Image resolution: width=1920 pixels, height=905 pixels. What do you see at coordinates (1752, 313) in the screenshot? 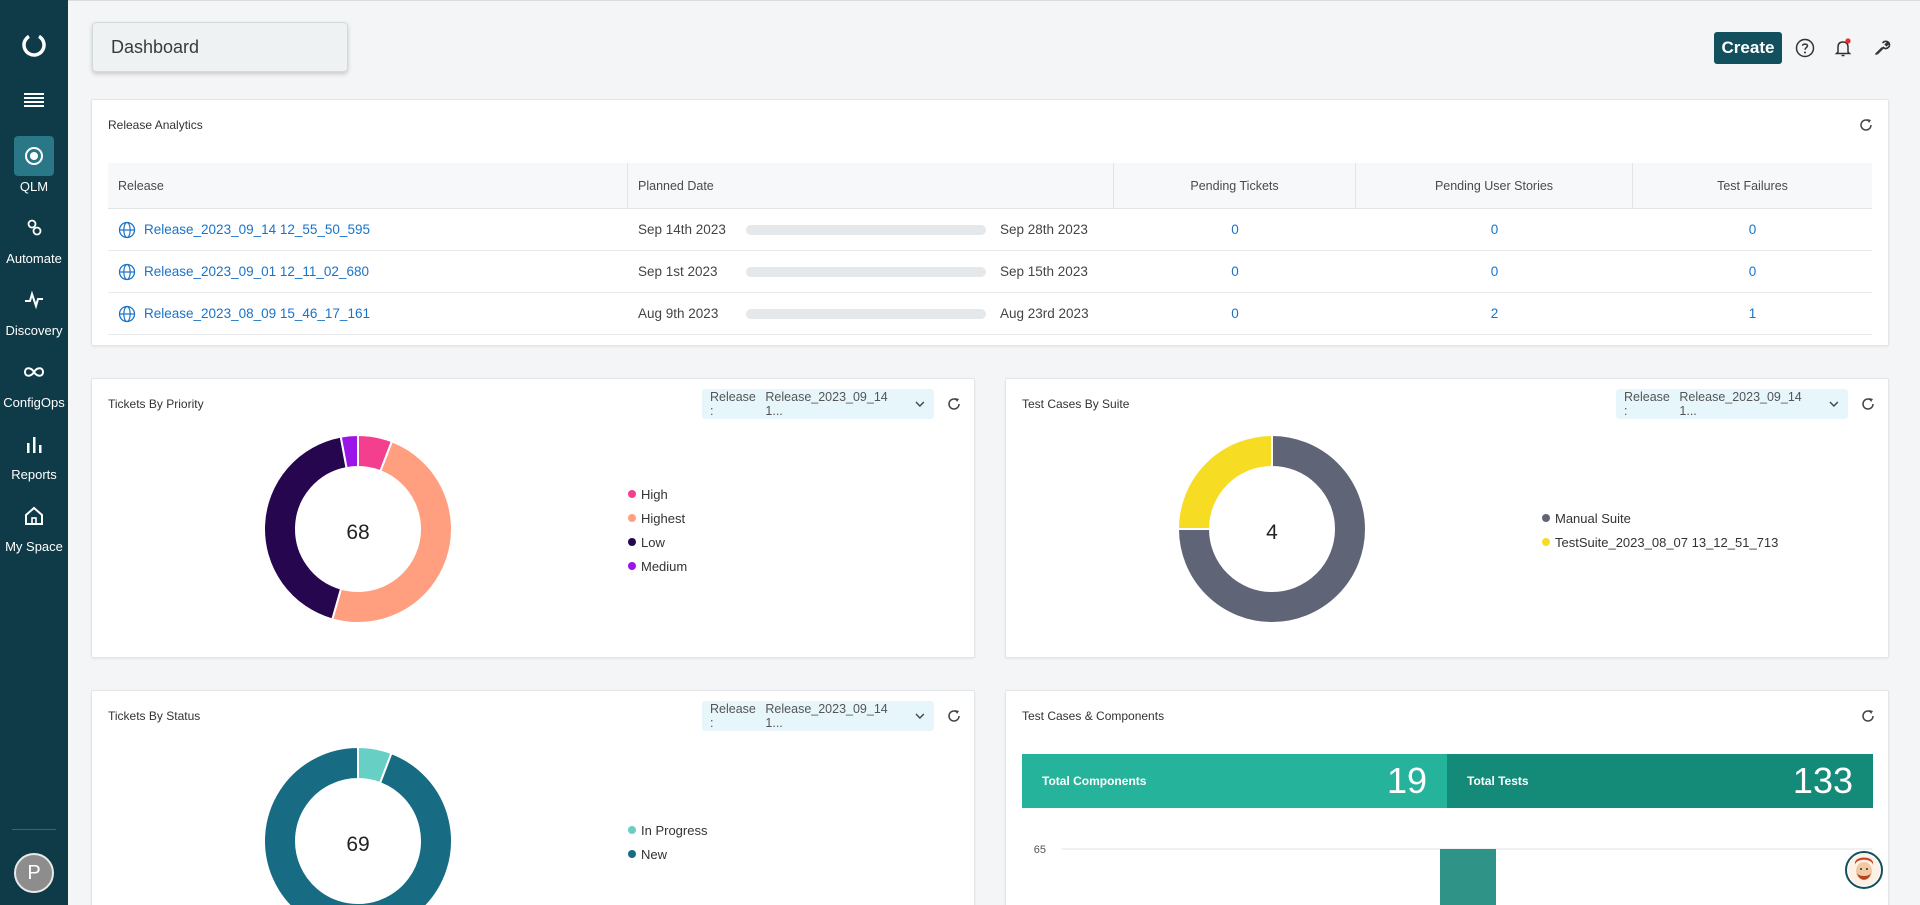
I see `test-failures-count: 1` at bounding box center [1752, 313].